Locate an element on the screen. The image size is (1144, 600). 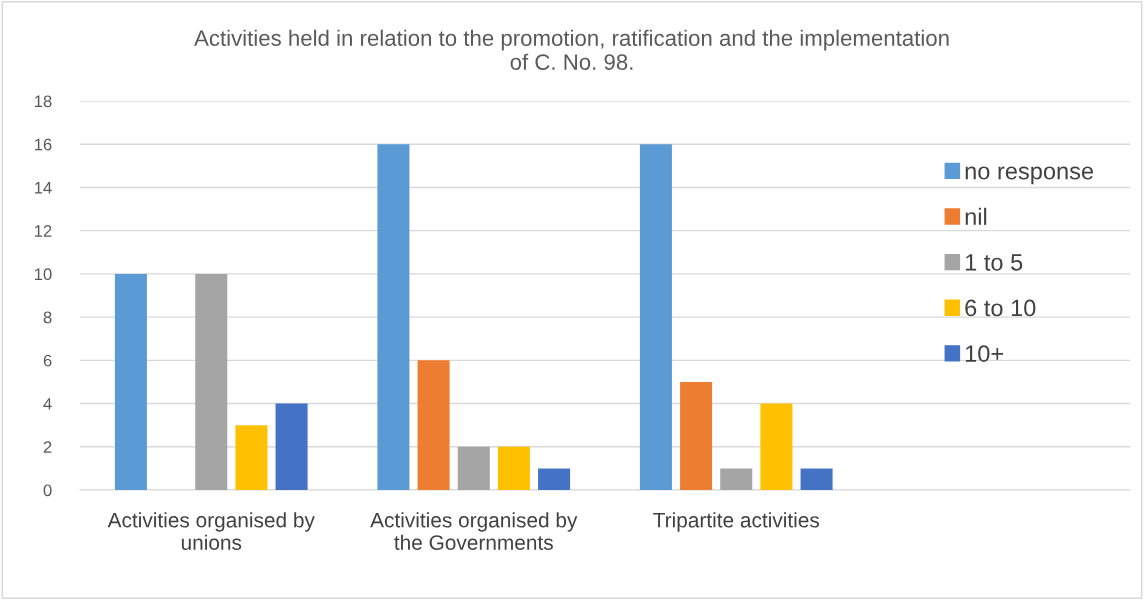
y-tick-label: 6 is located at coordinates (47, 360).